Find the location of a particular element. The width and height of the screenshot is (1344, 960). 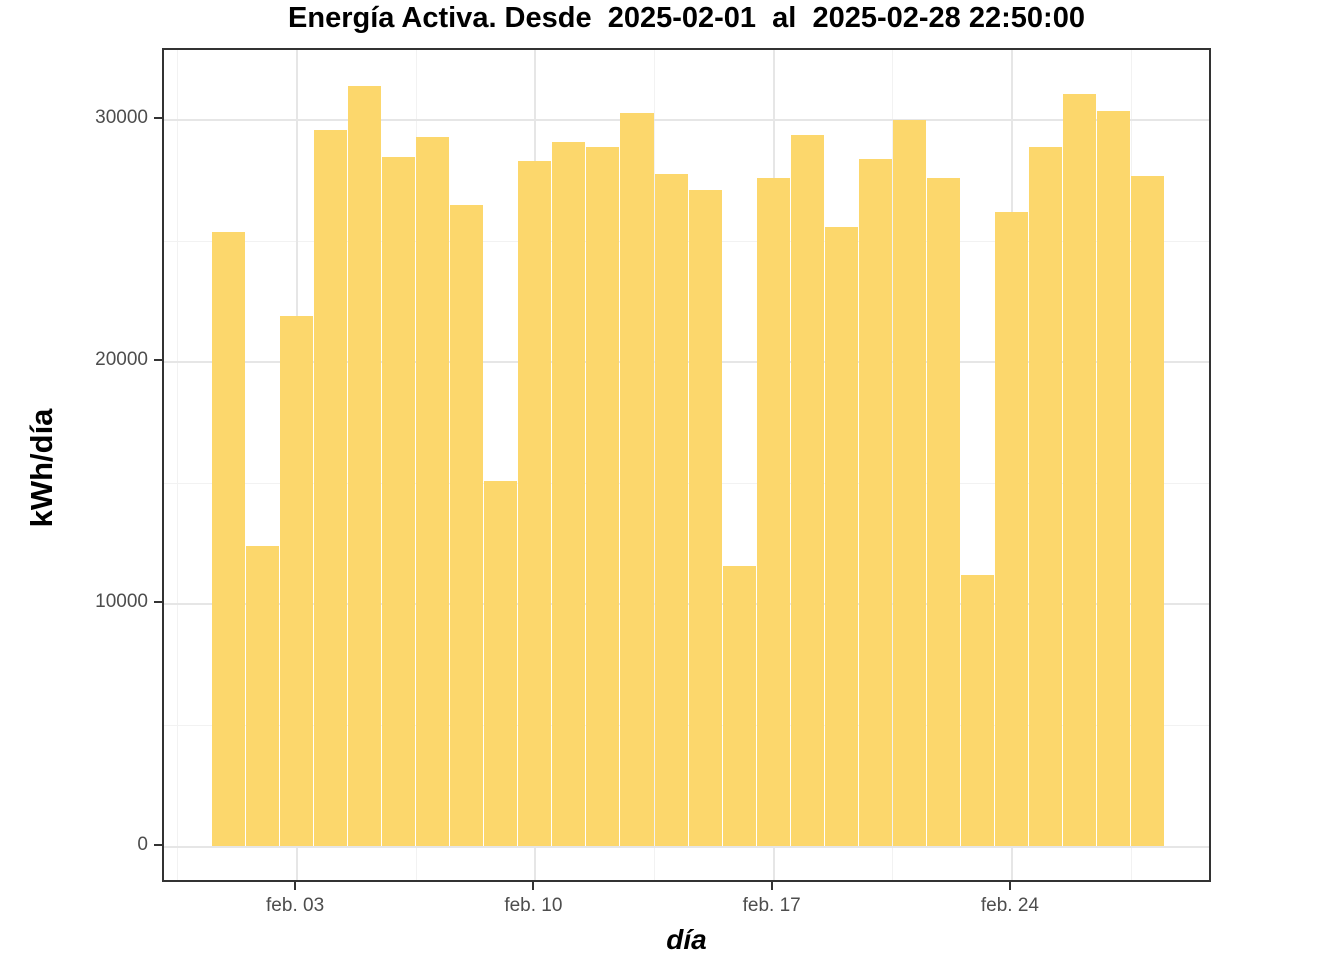

y-tick-label: 10000 is located at coordinates (121, 602).